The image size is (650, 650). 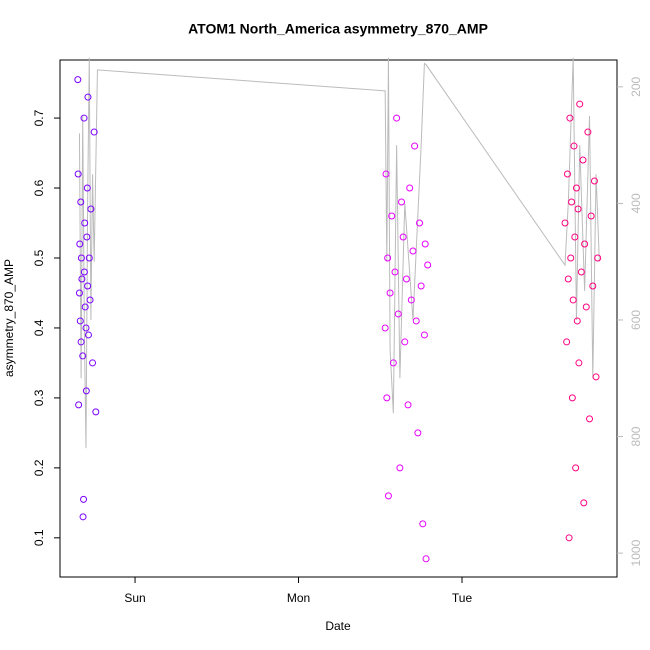 I want to click on y-tick-label: 0.1, so click(x=39, y=537).